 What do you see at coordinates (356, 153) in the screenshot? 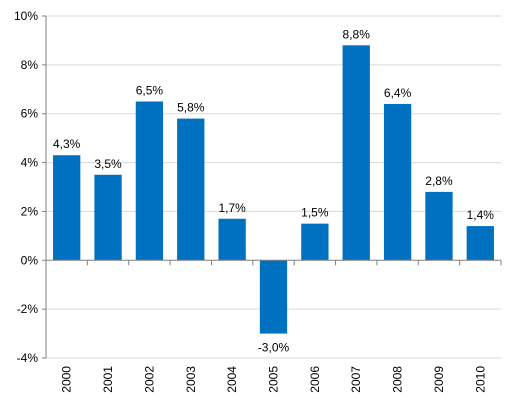
I see `bar-2007` at bounding box center [356, 153].